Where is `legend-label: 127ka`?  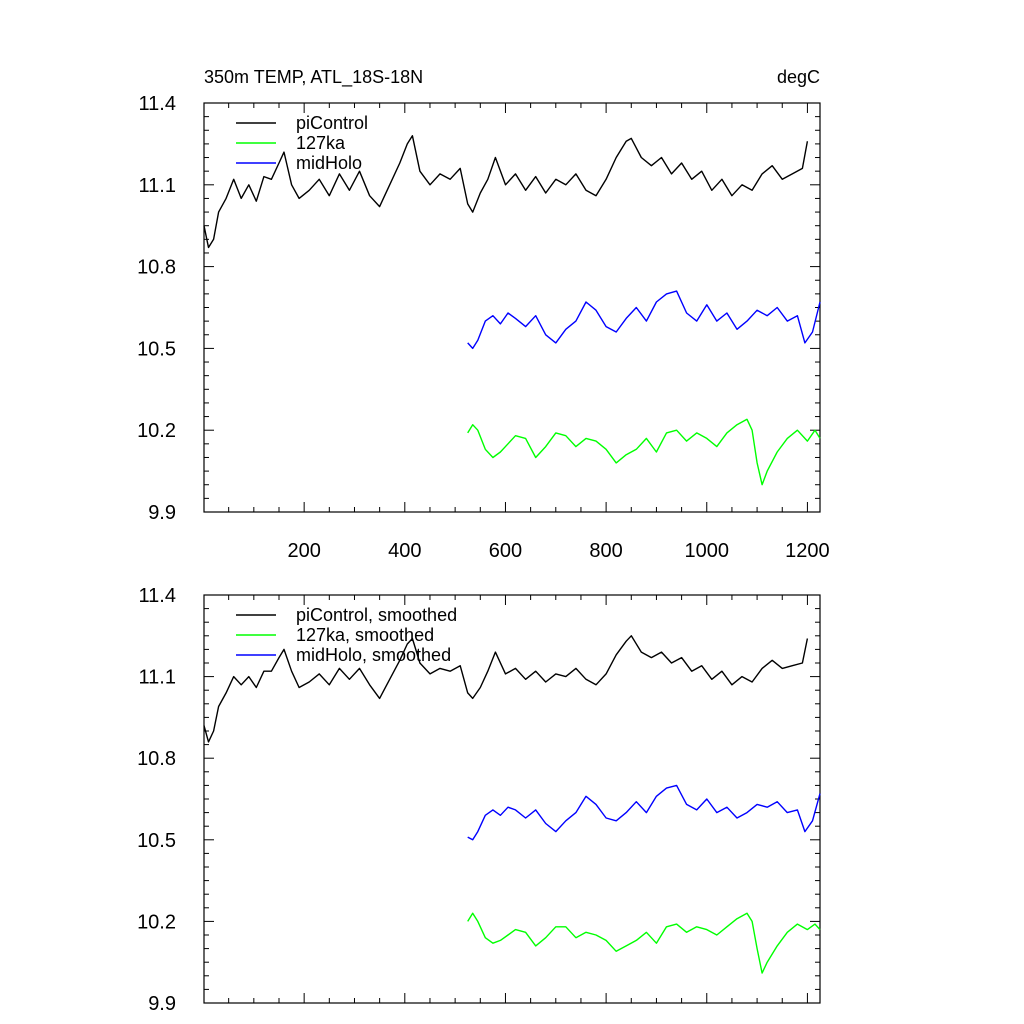 legend-label: 127ka is located at coordinates (321, 143).